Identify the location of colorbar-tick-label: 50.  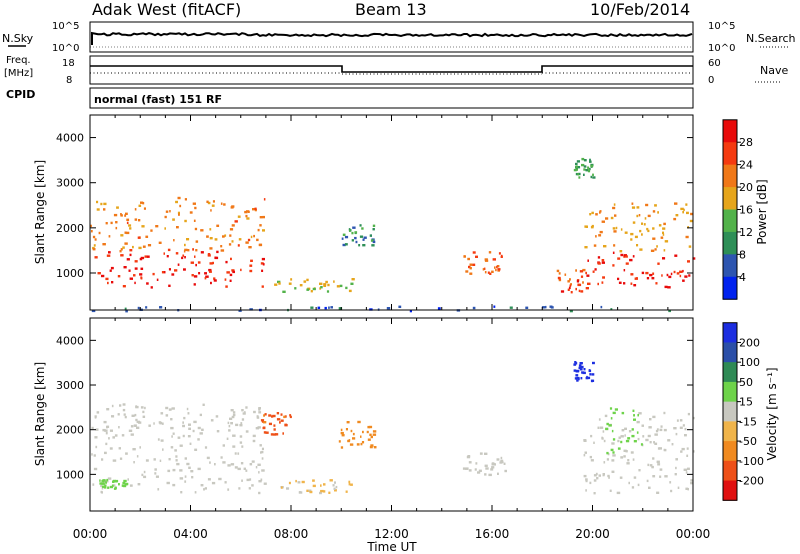
(746, 382).